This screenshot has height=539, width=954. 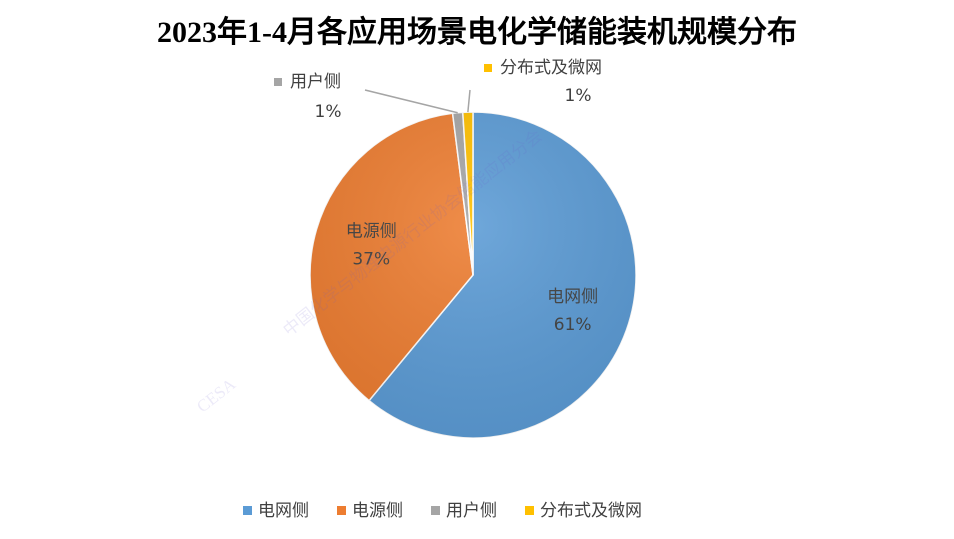 I want to click on legend-label: 电源侧, so click(x=377, y=511).